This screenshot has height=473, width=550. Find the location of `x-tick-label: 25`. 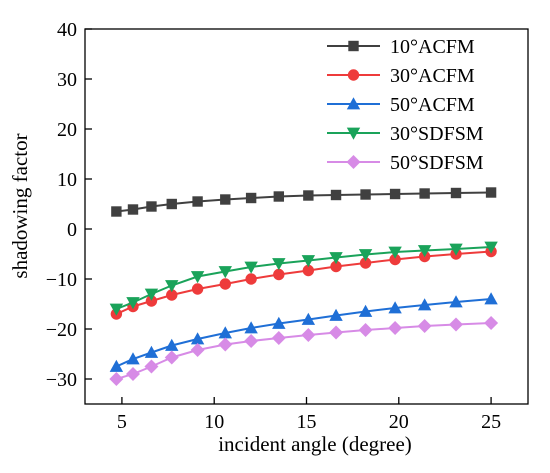

x-tick-label: 25 is located at coordinates (491, 422).